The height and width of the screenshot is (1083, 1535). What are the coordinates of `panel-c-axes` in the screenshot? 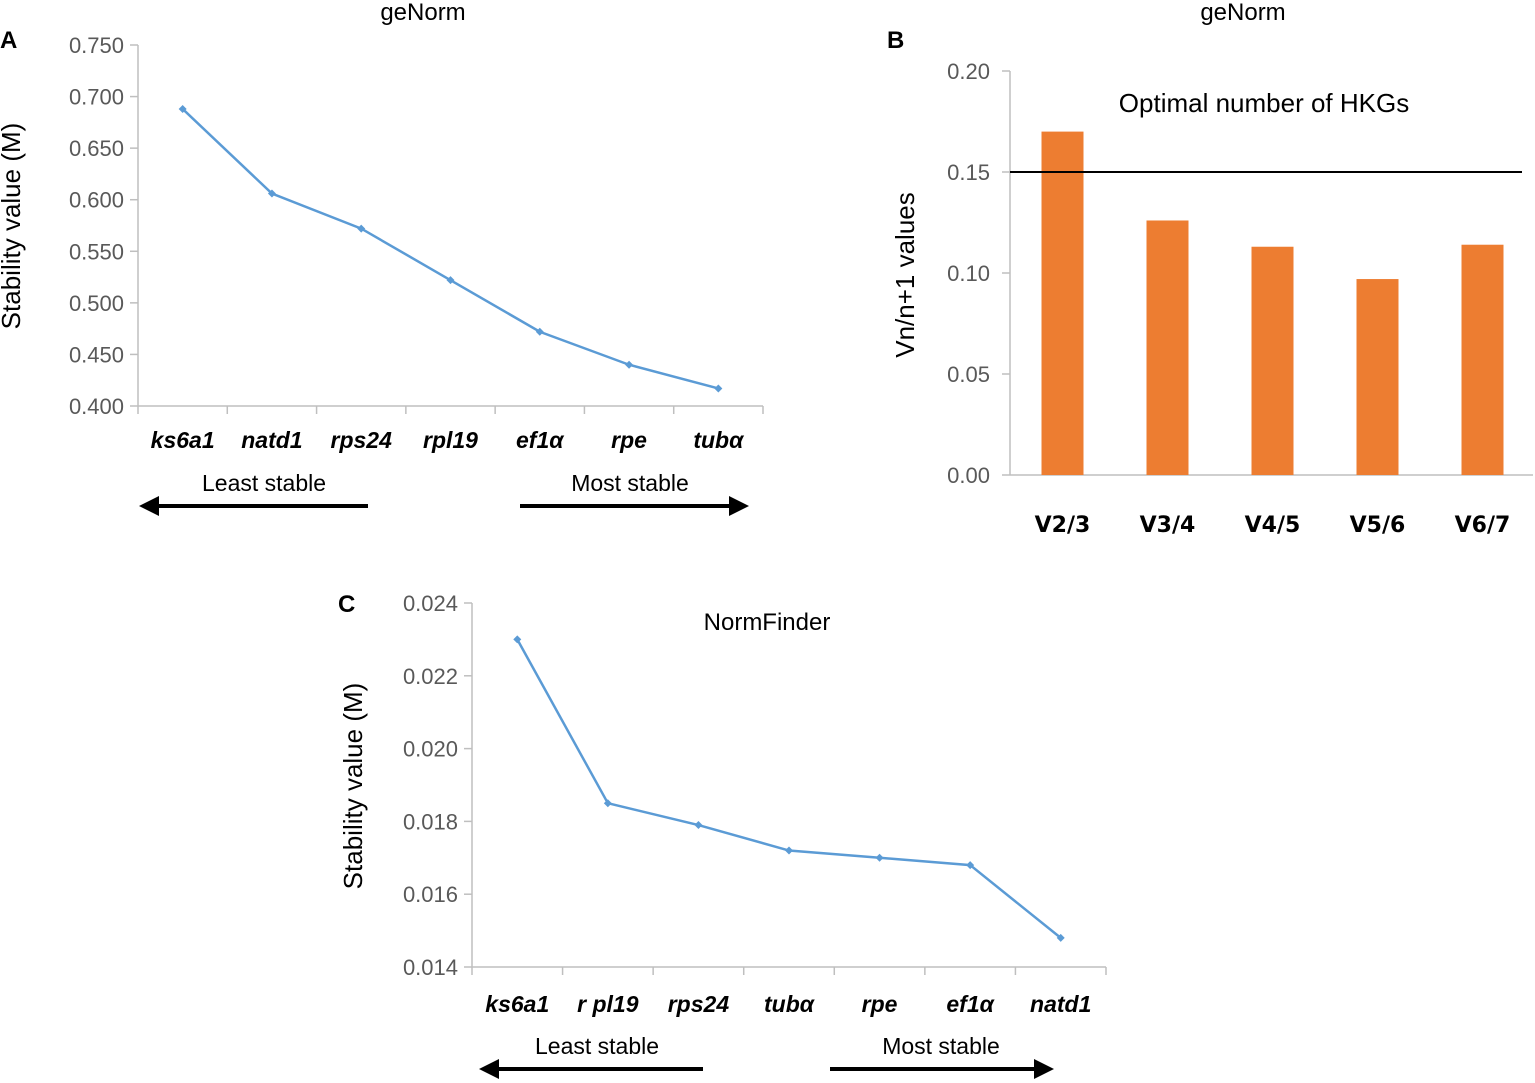 It's located at (785, 788).